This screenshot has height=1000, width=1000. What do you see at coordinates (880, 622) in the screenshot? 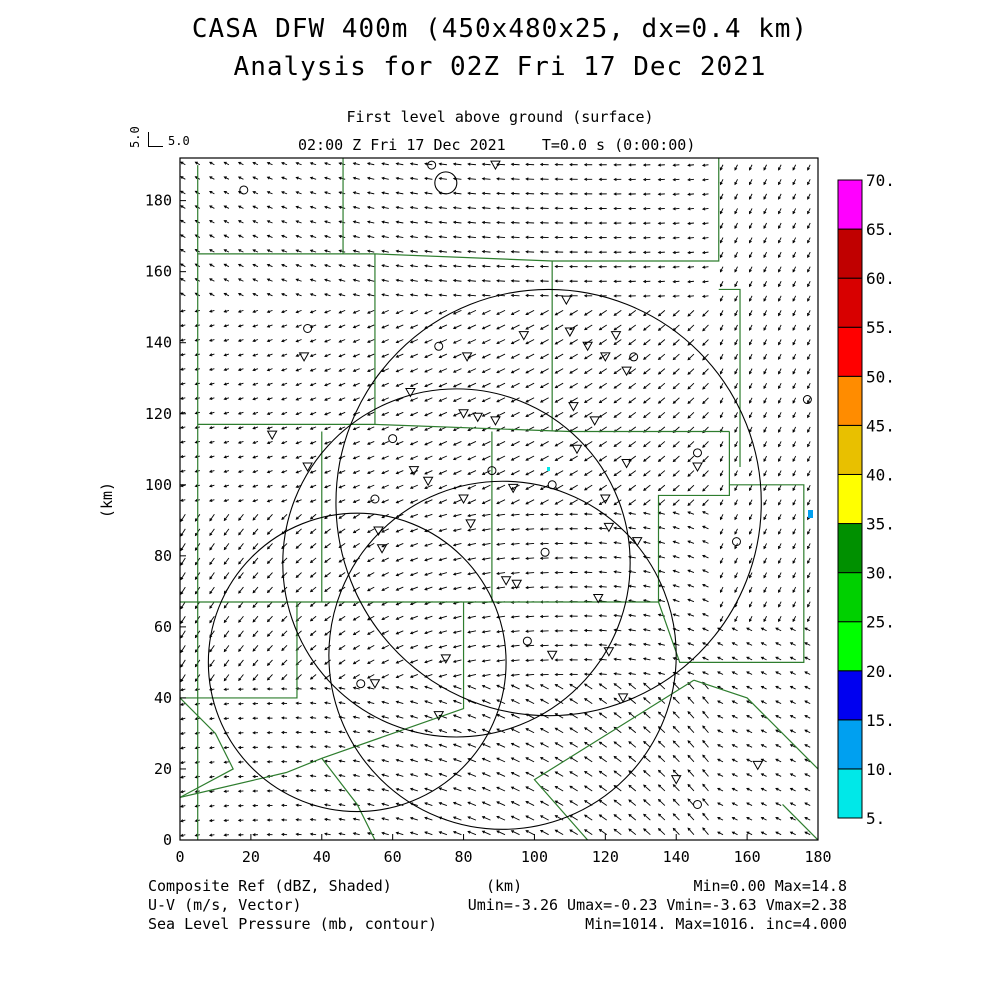
I see `colorbar-label: 25.` at bounding box center [880, 622].